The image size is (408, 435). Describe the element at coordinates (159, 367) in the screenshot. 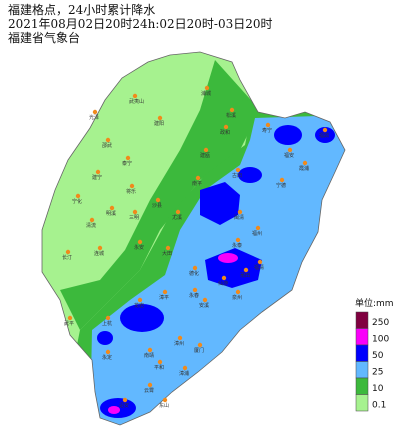

I see `city-label: 平和` at that location.